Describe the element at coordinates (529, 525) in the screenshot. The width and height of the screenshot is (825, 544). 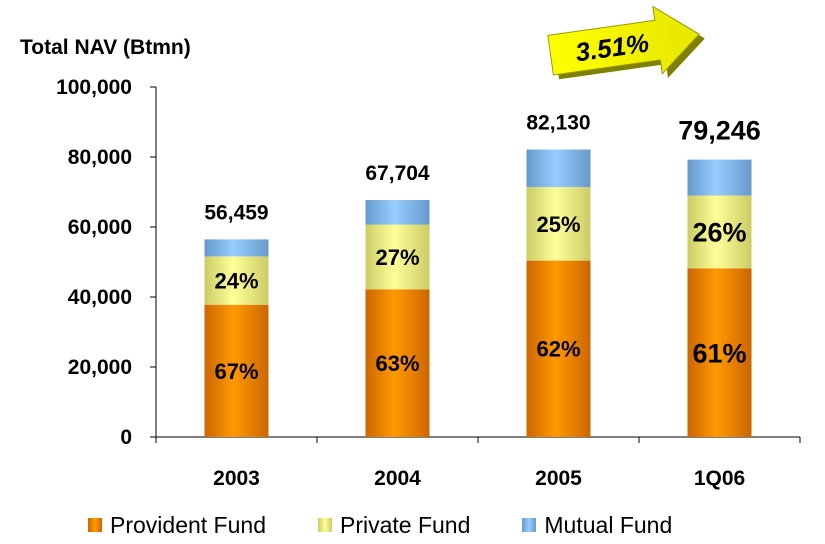
I see `legend-swatch-mutual` at that location.